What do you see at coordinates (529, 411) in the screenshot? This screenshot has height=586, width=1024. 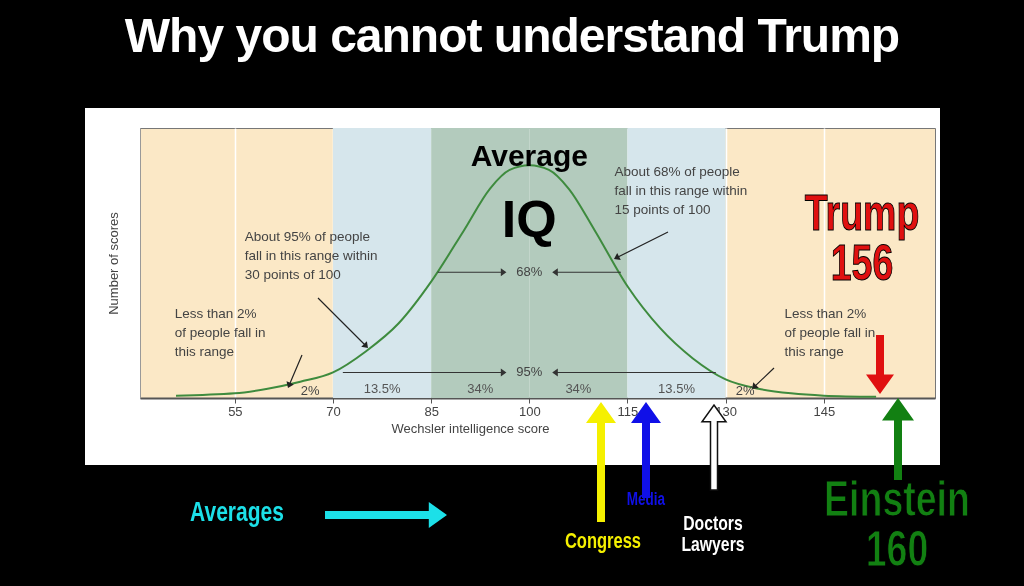 I see `x-tick-label: 100` at bounding box center [529, 411].